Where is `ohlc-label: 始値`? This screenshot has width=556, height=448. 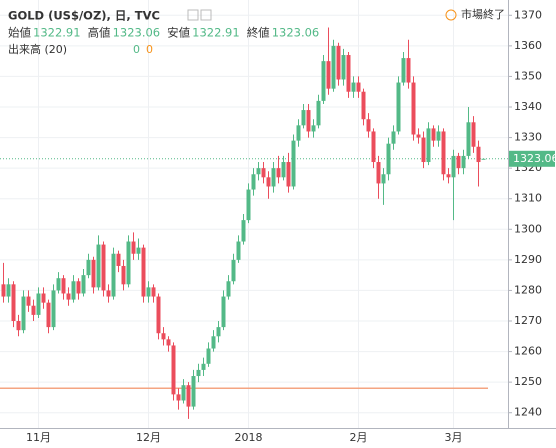
ohlc-label: 始値 is located at coordinates (19, 33).